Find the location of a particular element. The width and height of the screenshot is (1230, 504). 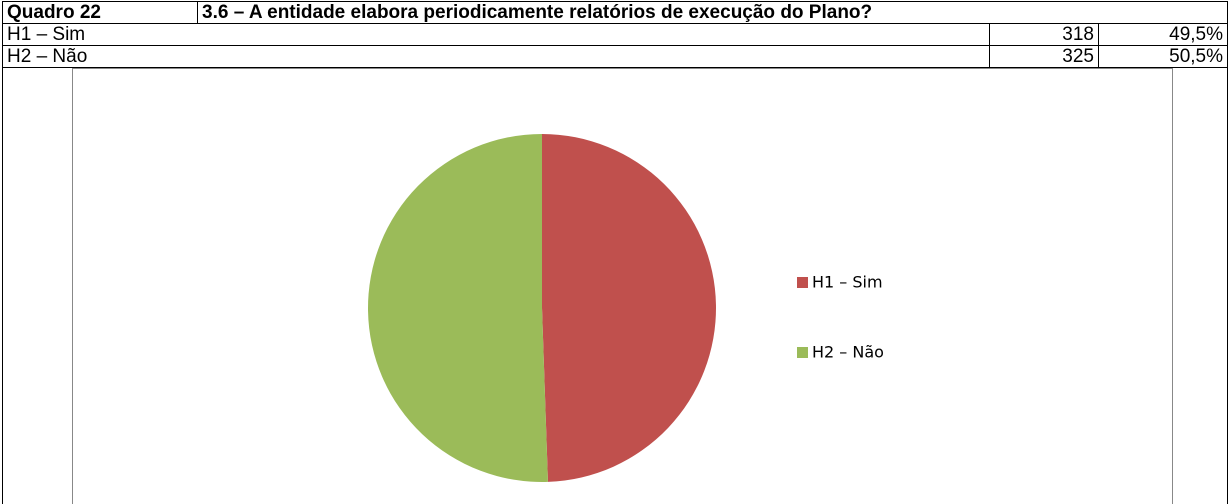

legend-label: H1 – Sim is located at coordinates (847, 282).